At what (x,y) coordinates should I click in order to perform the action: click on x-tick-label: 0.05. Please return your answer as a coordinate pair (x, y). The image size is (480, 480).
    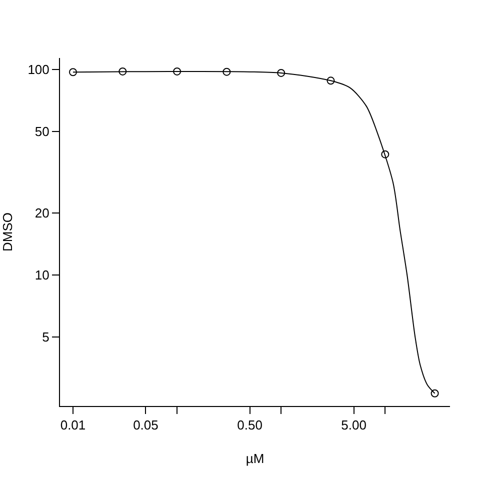
    Looking at the image, I should click on (145, 425).